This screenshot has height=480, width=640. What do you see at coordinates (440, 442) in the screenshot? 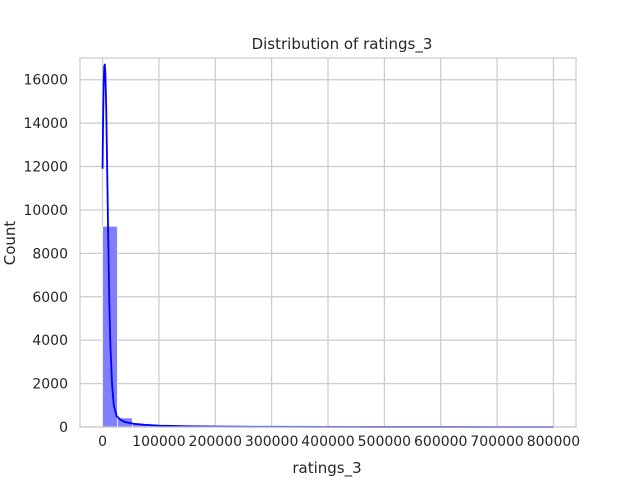
I see `x-tick-label: 600000` at bounding box center [440, 442].